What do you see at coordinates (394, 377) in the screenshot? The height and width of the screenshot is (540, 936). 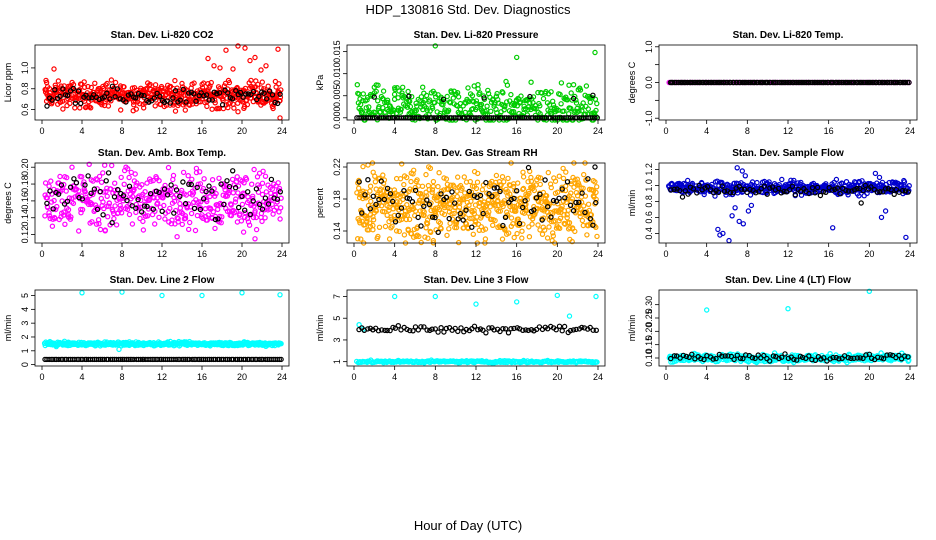 I see `x-tick-label: 4` at bounding box center [394, 377].